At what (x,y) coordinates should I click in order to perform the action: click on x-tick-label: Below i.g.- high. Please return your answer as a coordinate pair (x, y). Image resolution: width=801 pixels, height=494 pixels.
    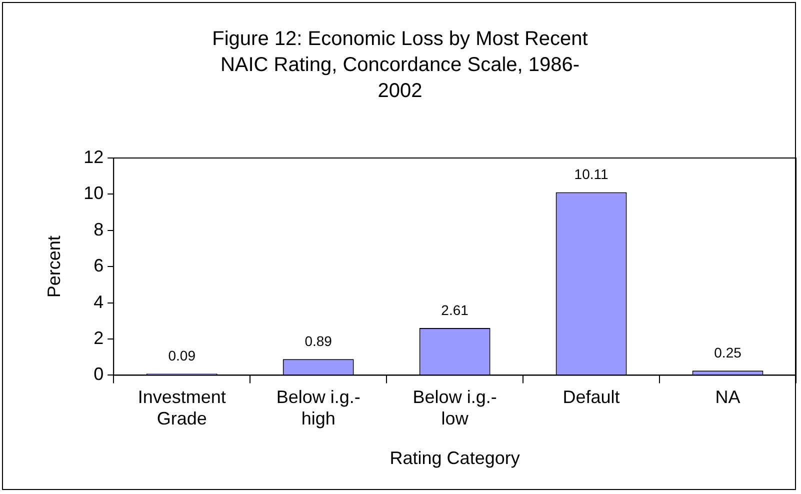
    Looking at the image, I should click on (318, 407).